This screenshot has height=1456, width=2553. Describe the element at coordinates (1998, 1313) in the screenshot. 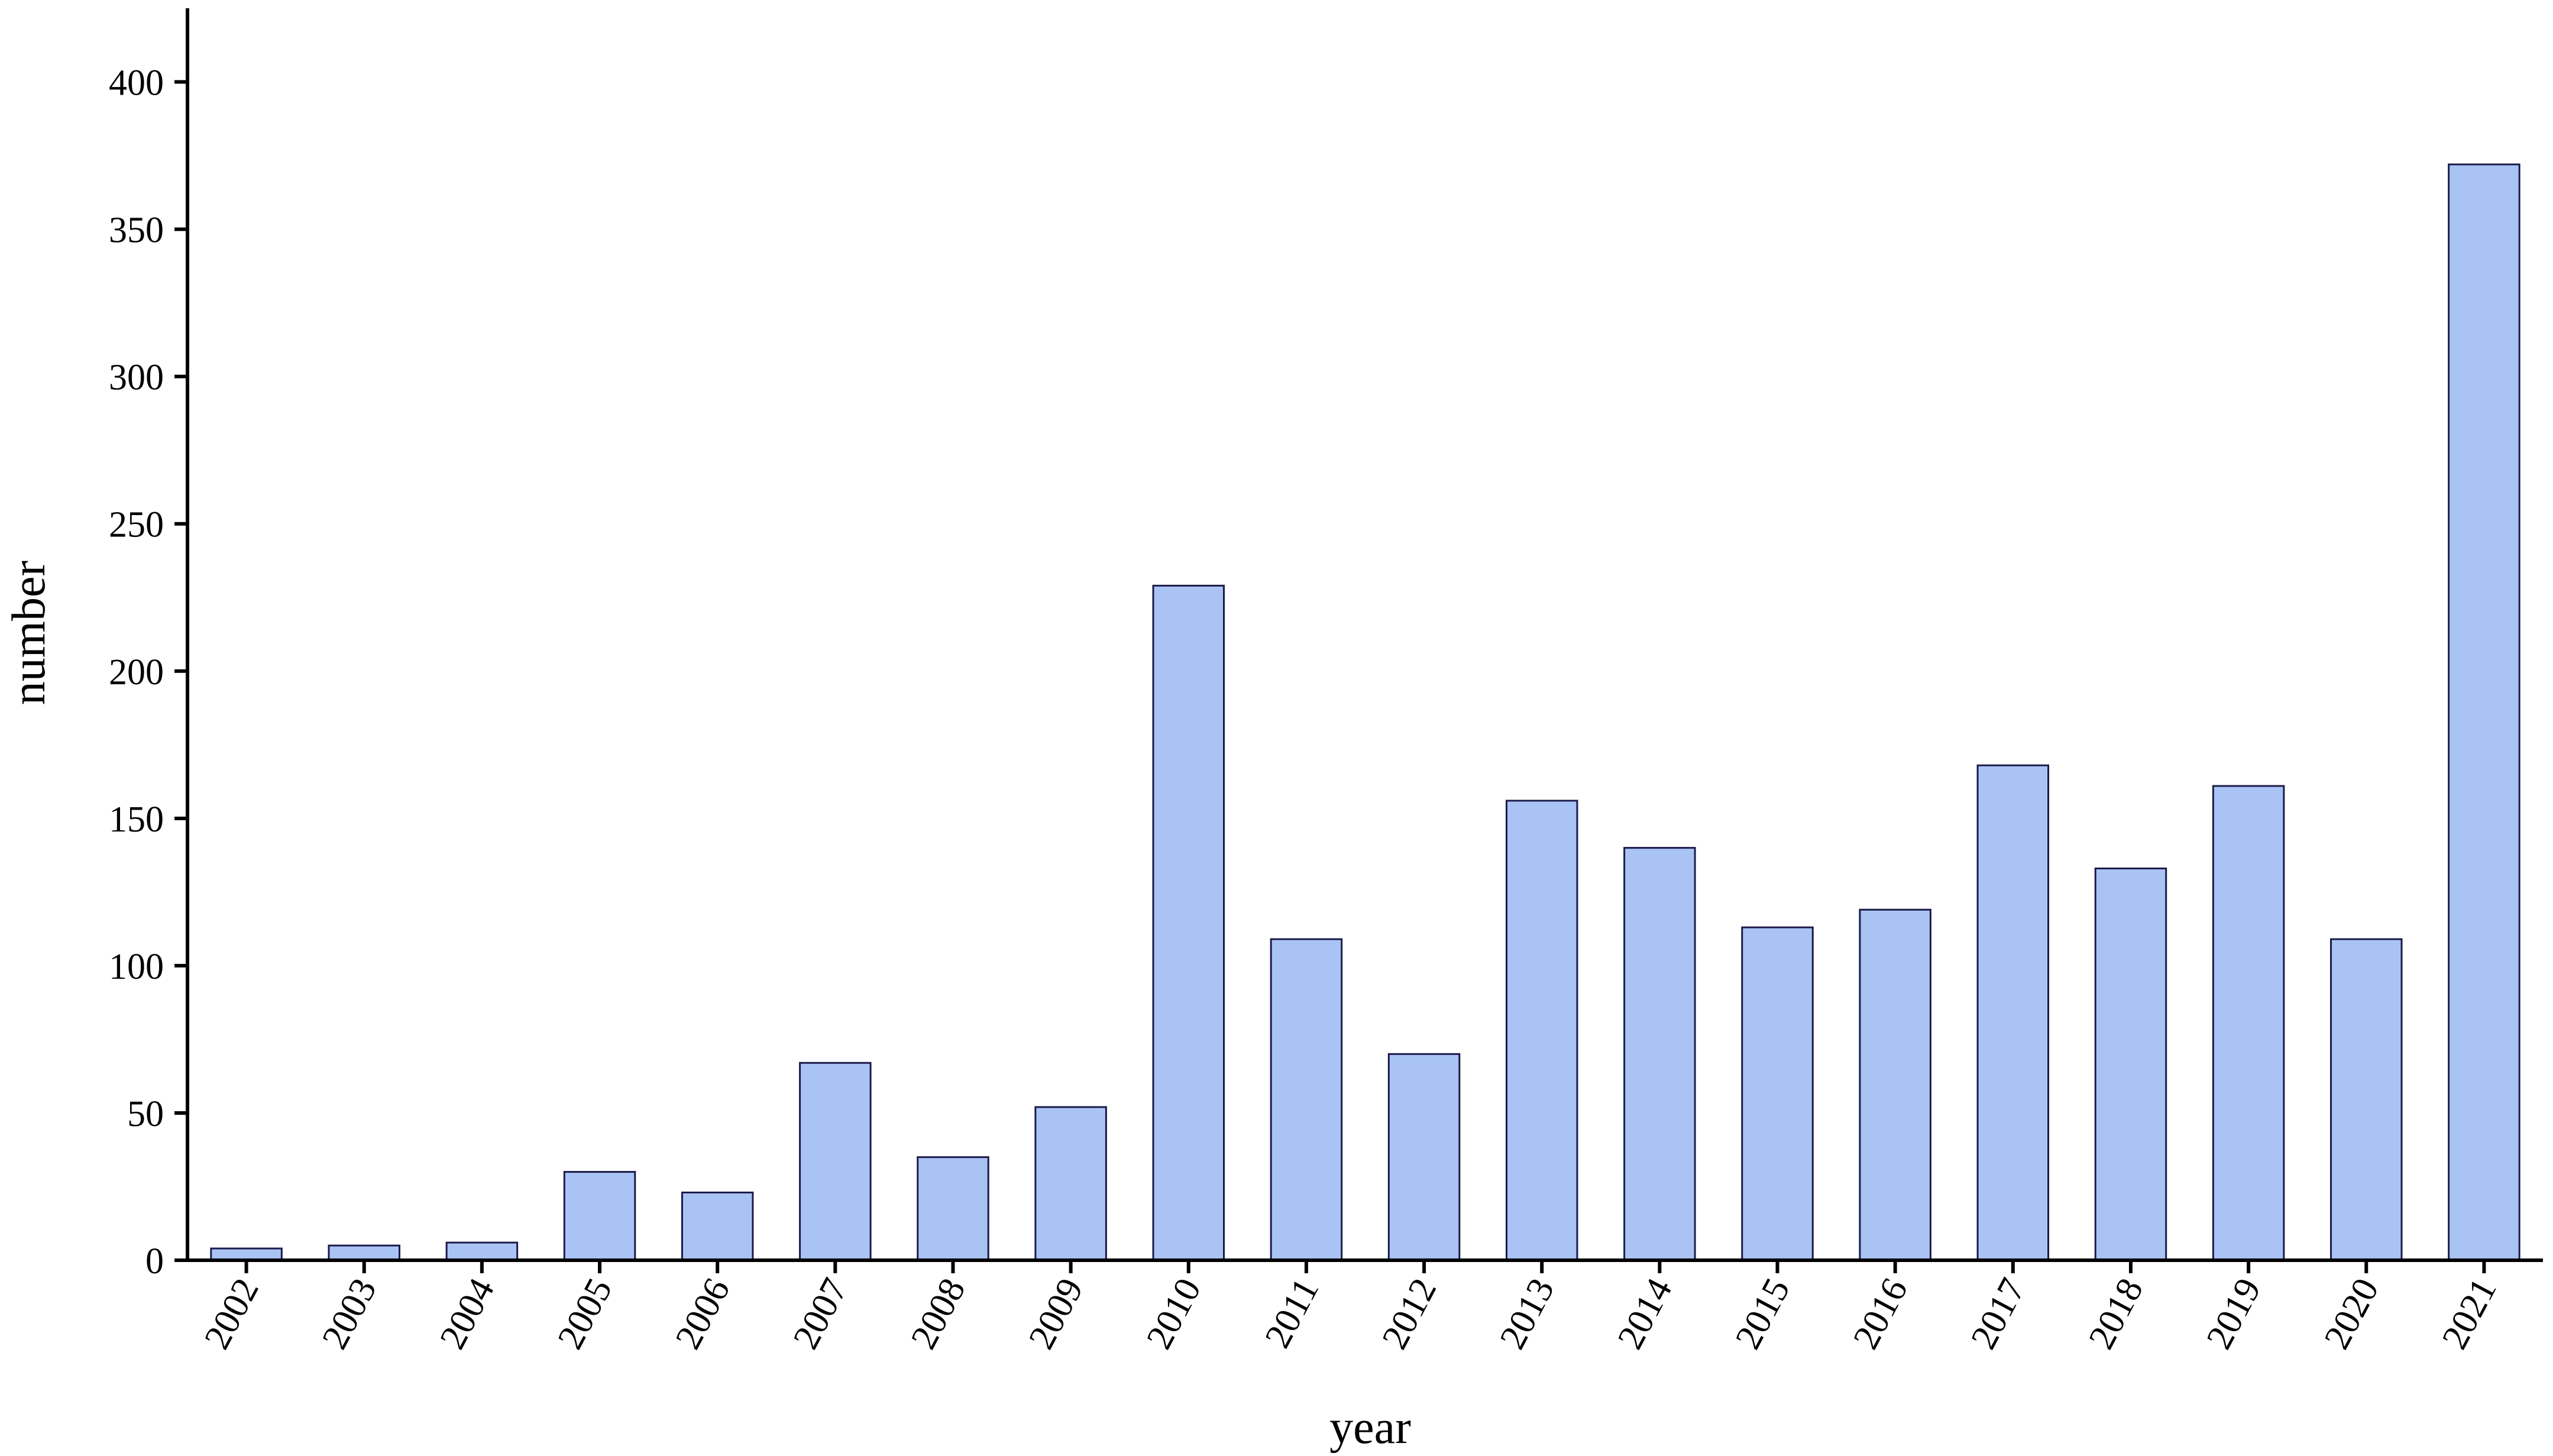

I see `x-tick-label: 2017` at that location.